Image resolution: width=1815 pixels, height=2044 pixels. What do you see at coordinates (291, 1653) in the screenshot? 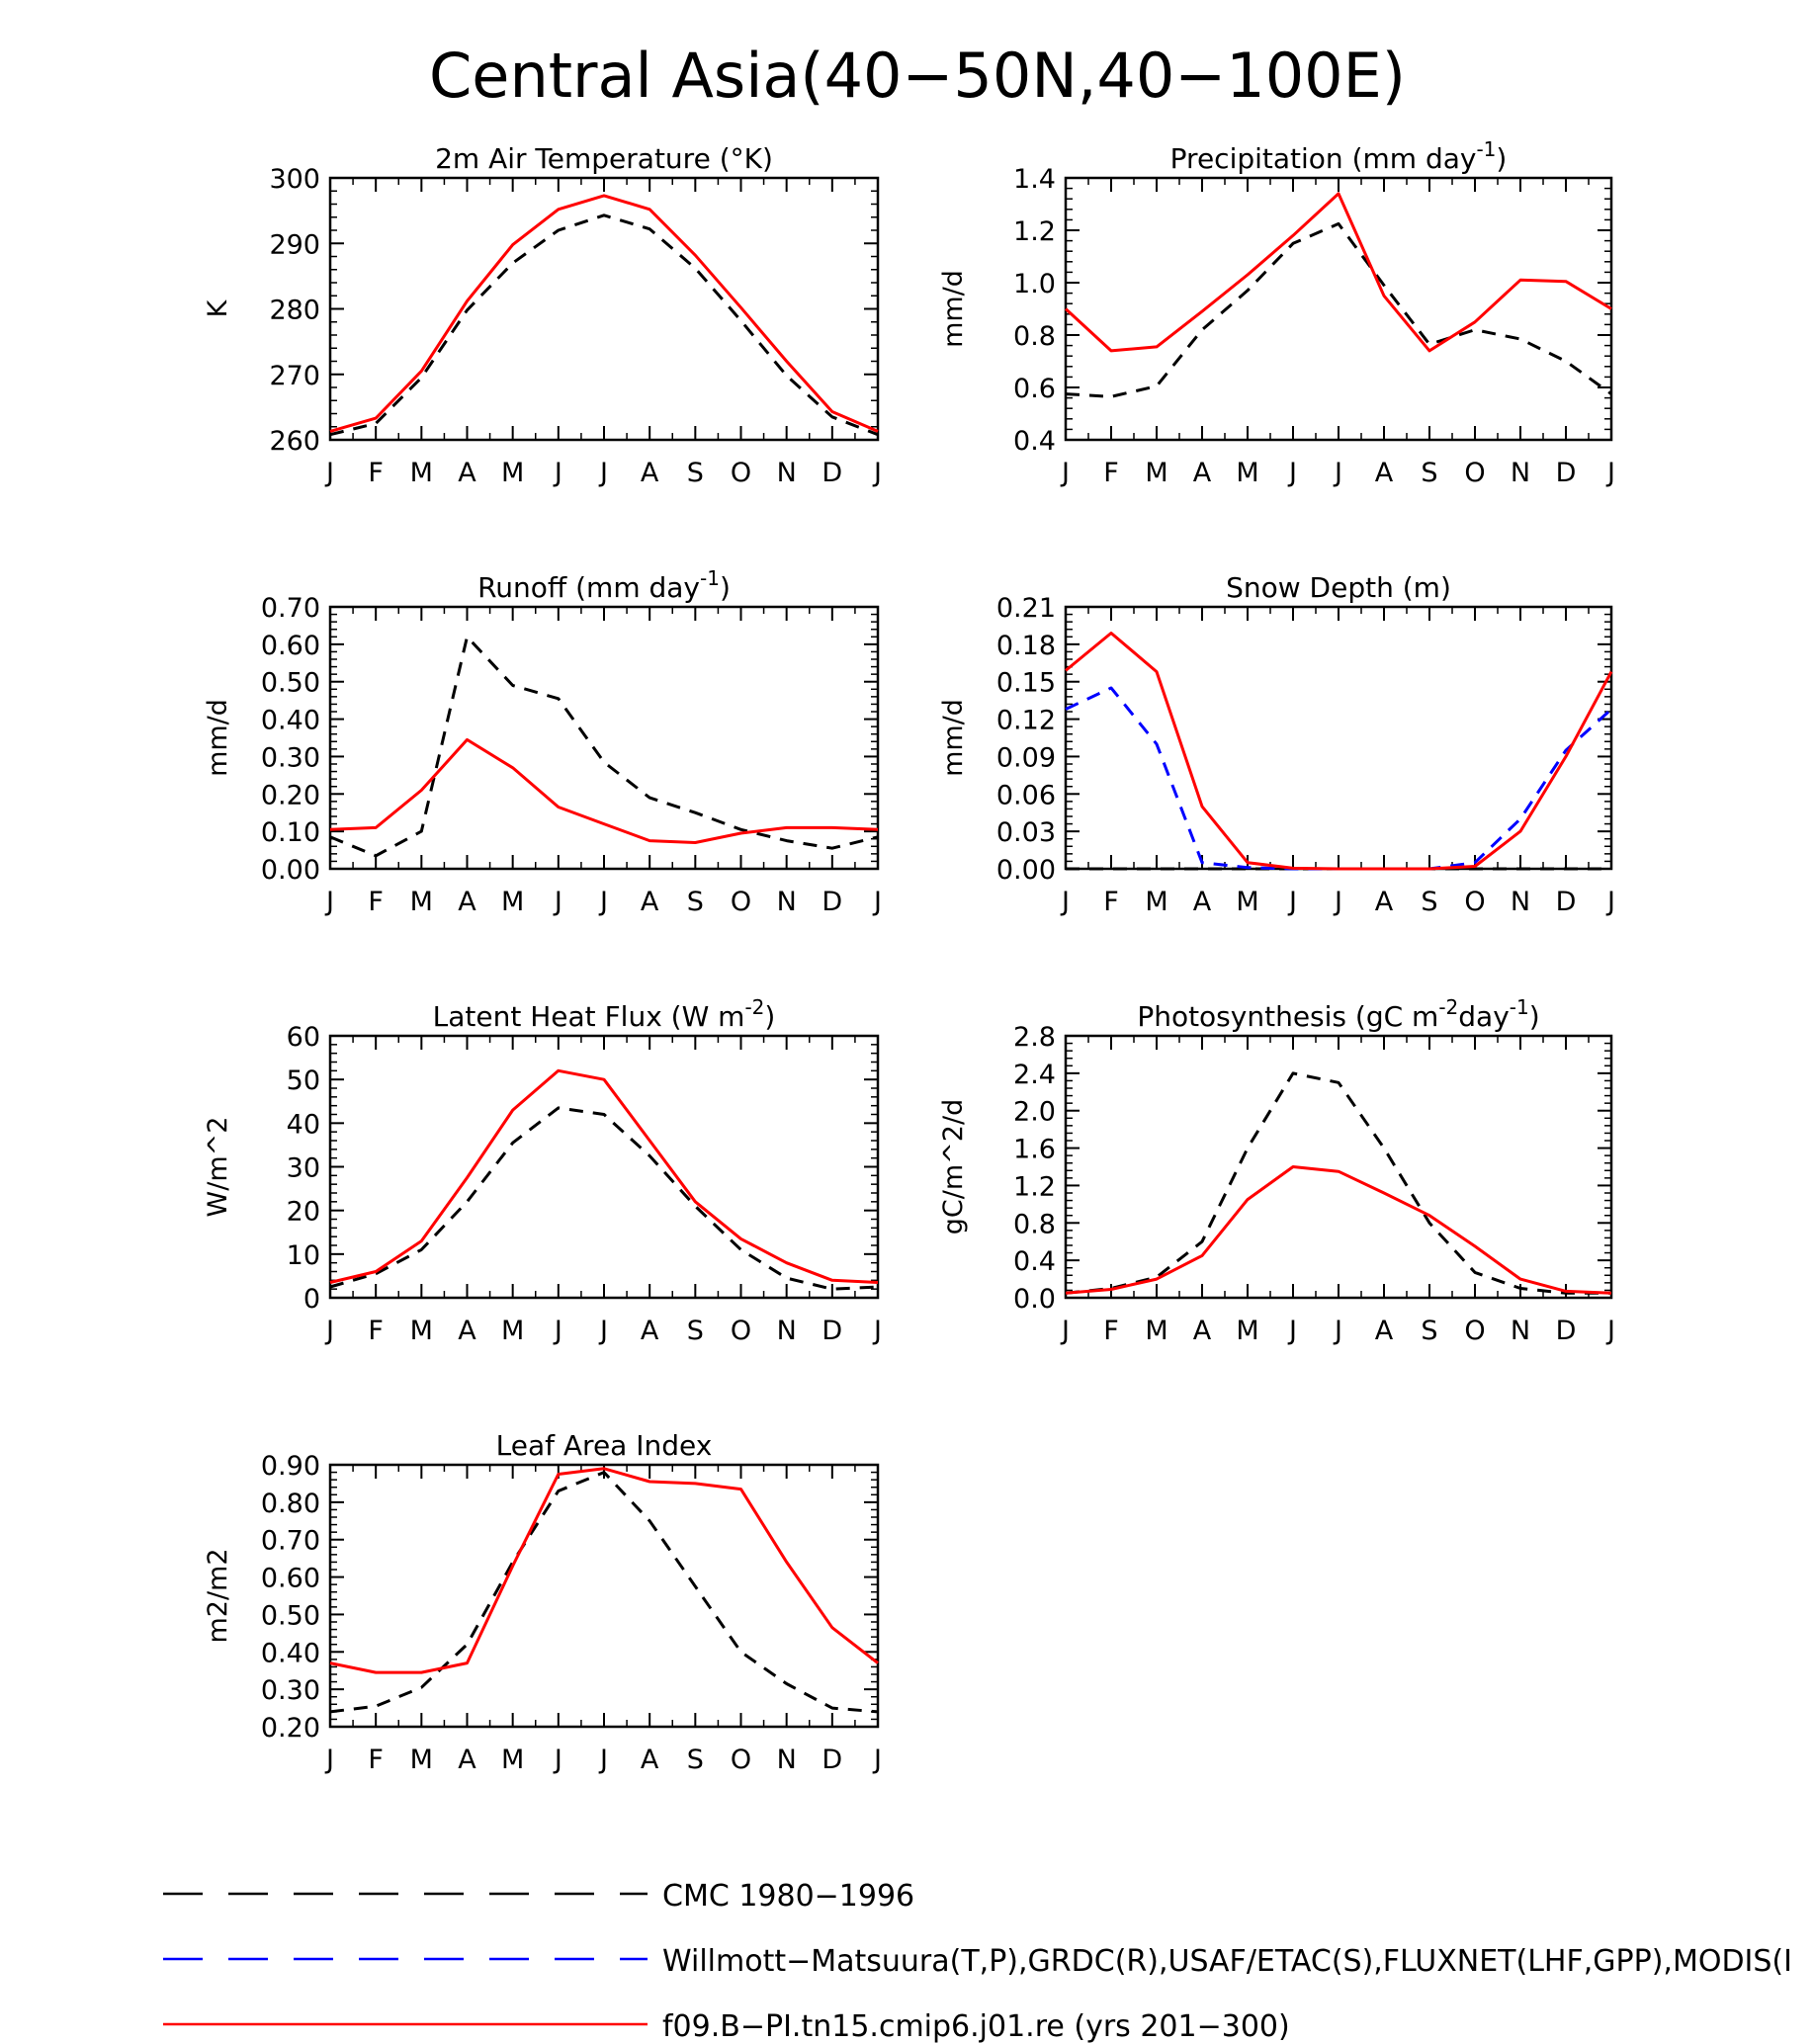
I see `y-tick-label: 0.40` at bounding box center [291, 1653].